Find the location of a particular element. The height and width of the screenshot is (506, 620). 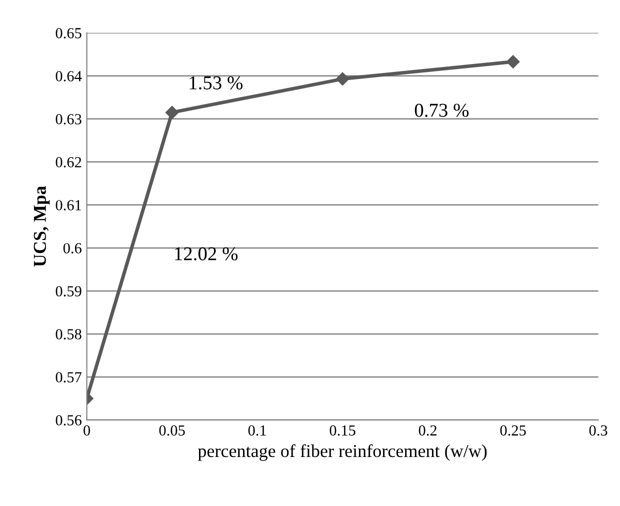

y-tick-label: 0.56 is located at coordinates (69, 420).